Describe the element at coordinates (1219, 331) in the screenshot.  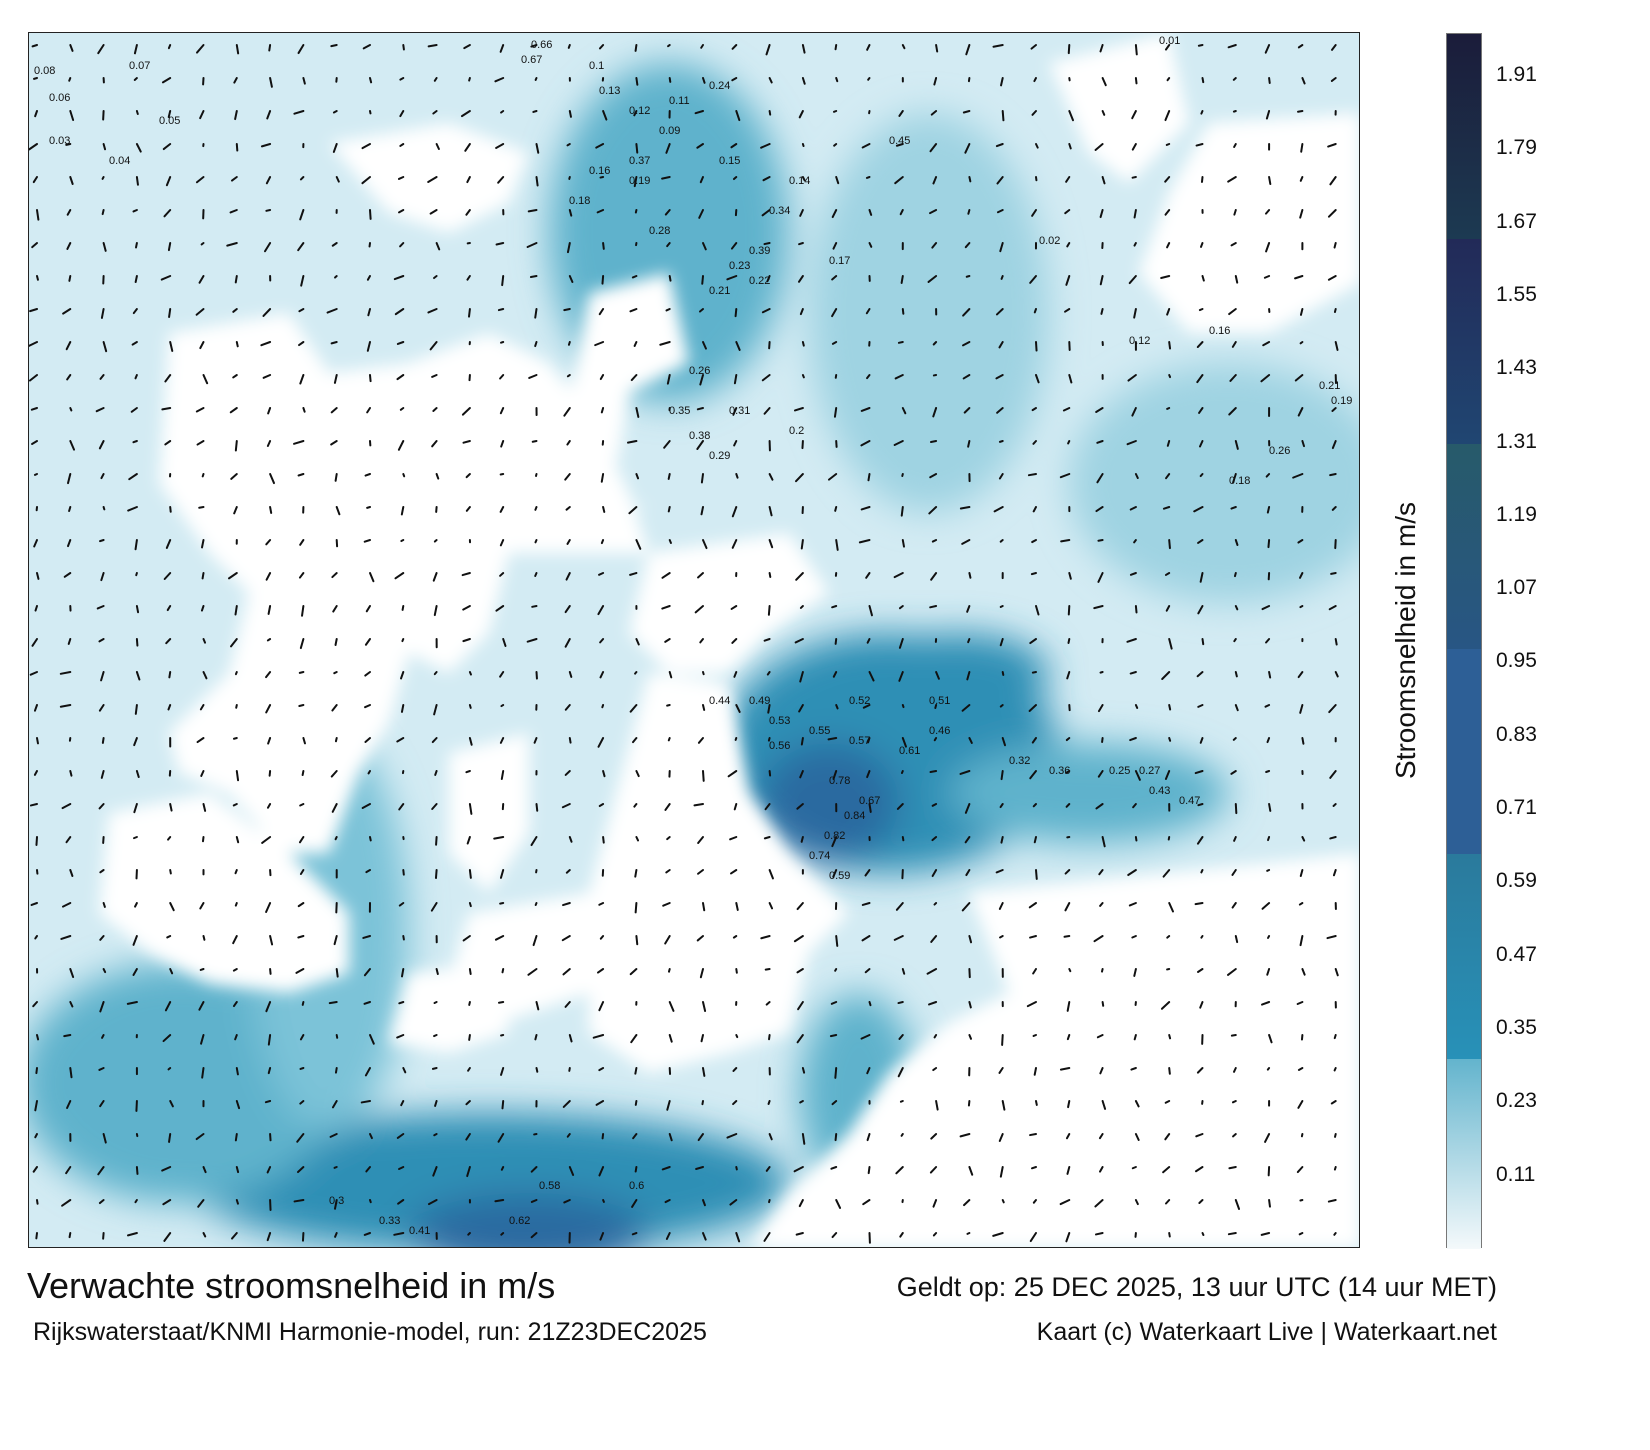
I see `speed-label: 0.16` at that location.